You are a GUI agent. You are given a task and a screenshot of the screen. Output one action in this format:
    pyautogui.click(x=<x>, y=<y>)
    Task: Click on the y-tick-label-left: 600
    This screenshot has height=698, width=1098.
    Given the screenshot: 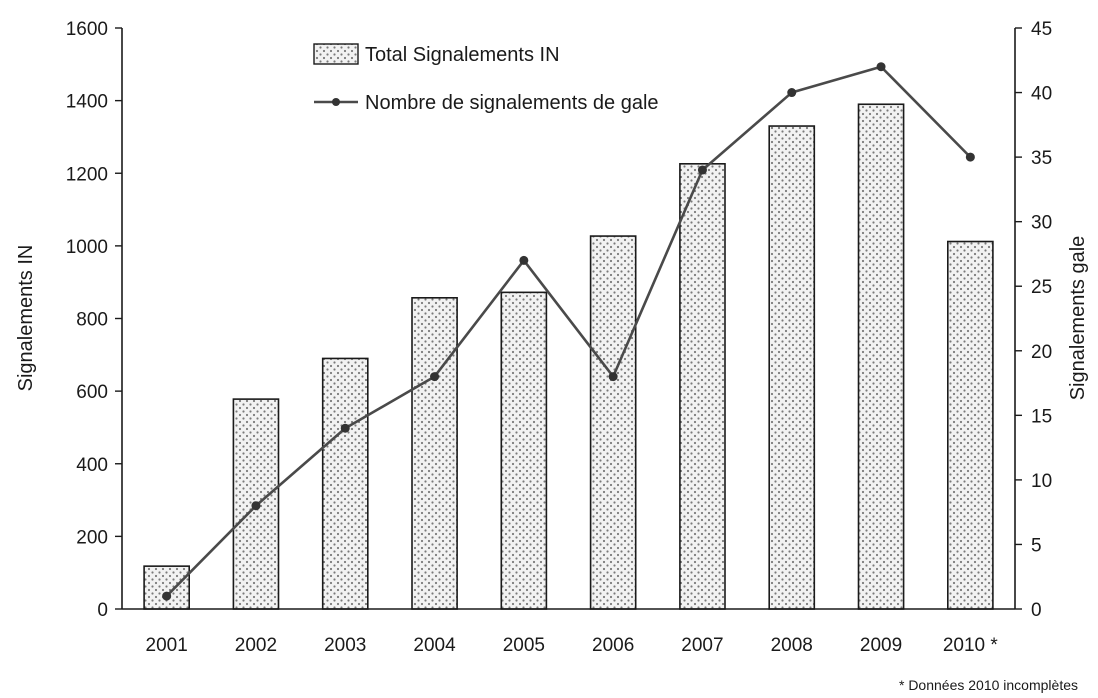 What is the action you would take?
    pyautogui.click(x=92, y=392)
    